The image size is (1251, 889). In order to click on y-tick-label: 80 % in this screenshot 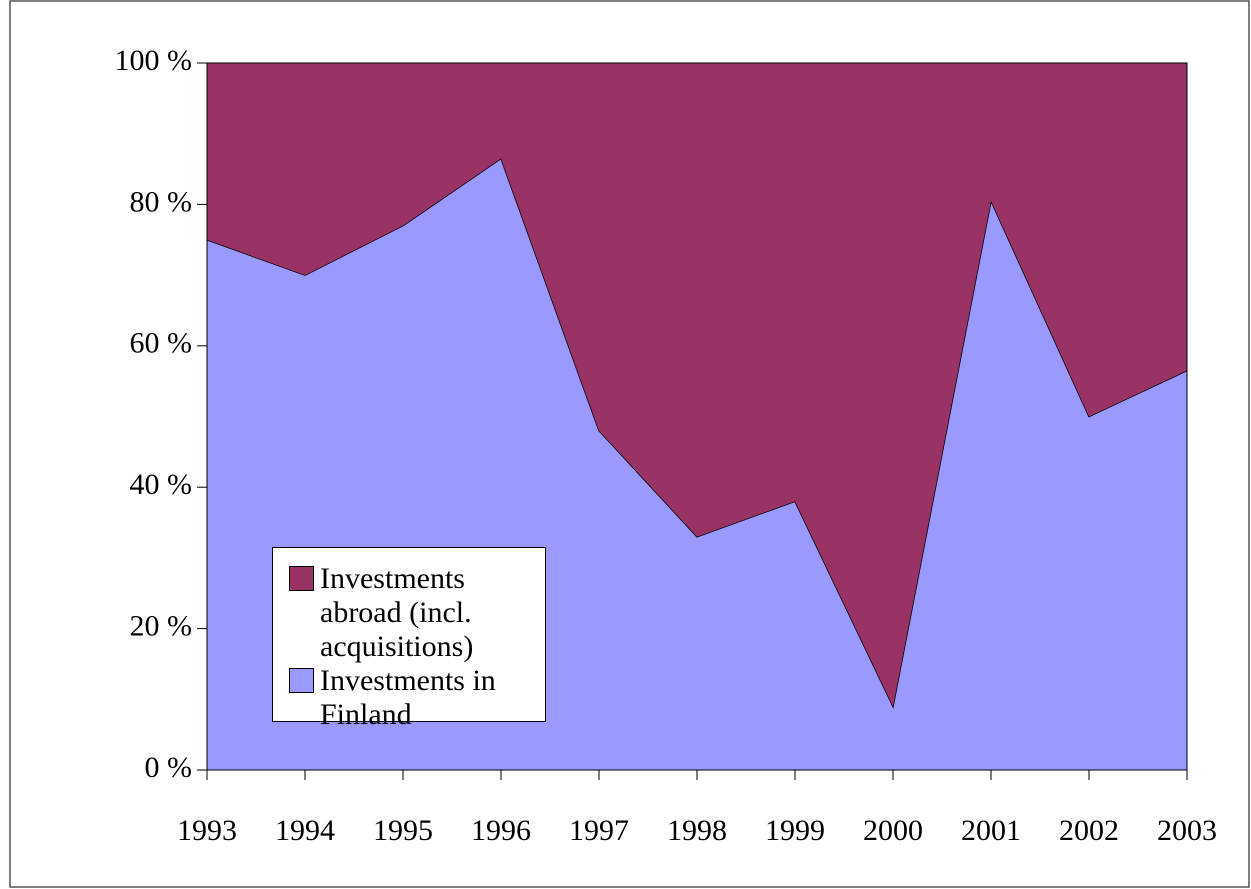, I will do `click(161, 201)`.